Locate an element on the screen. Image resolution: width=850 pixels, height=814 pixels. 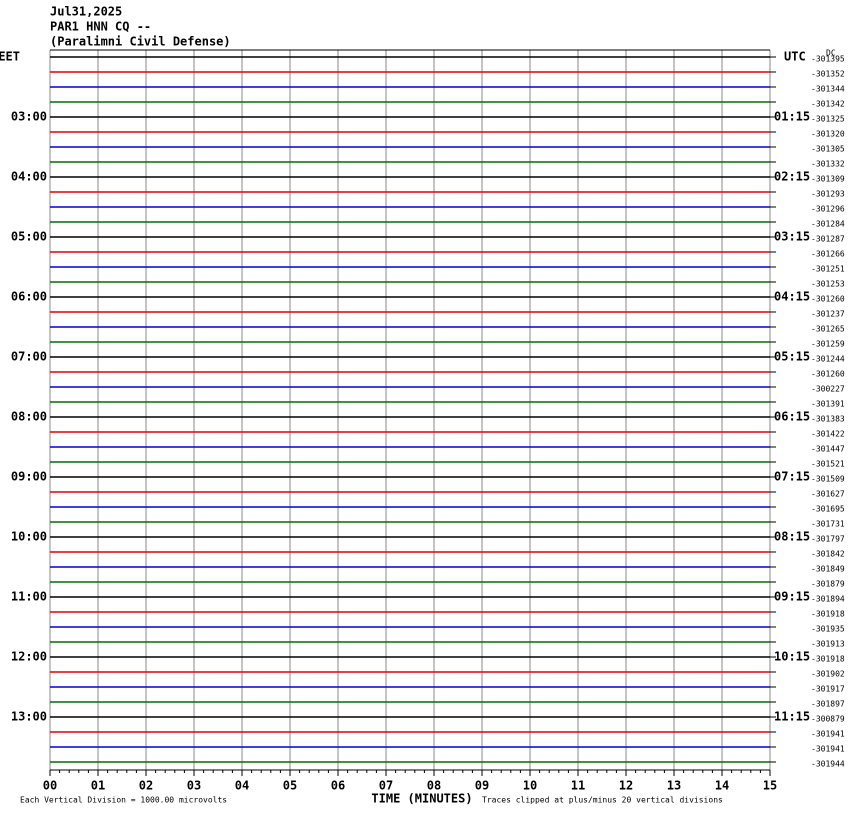
x-axis-label: TIME (MINUTES) is located at coordinates (421, 799).